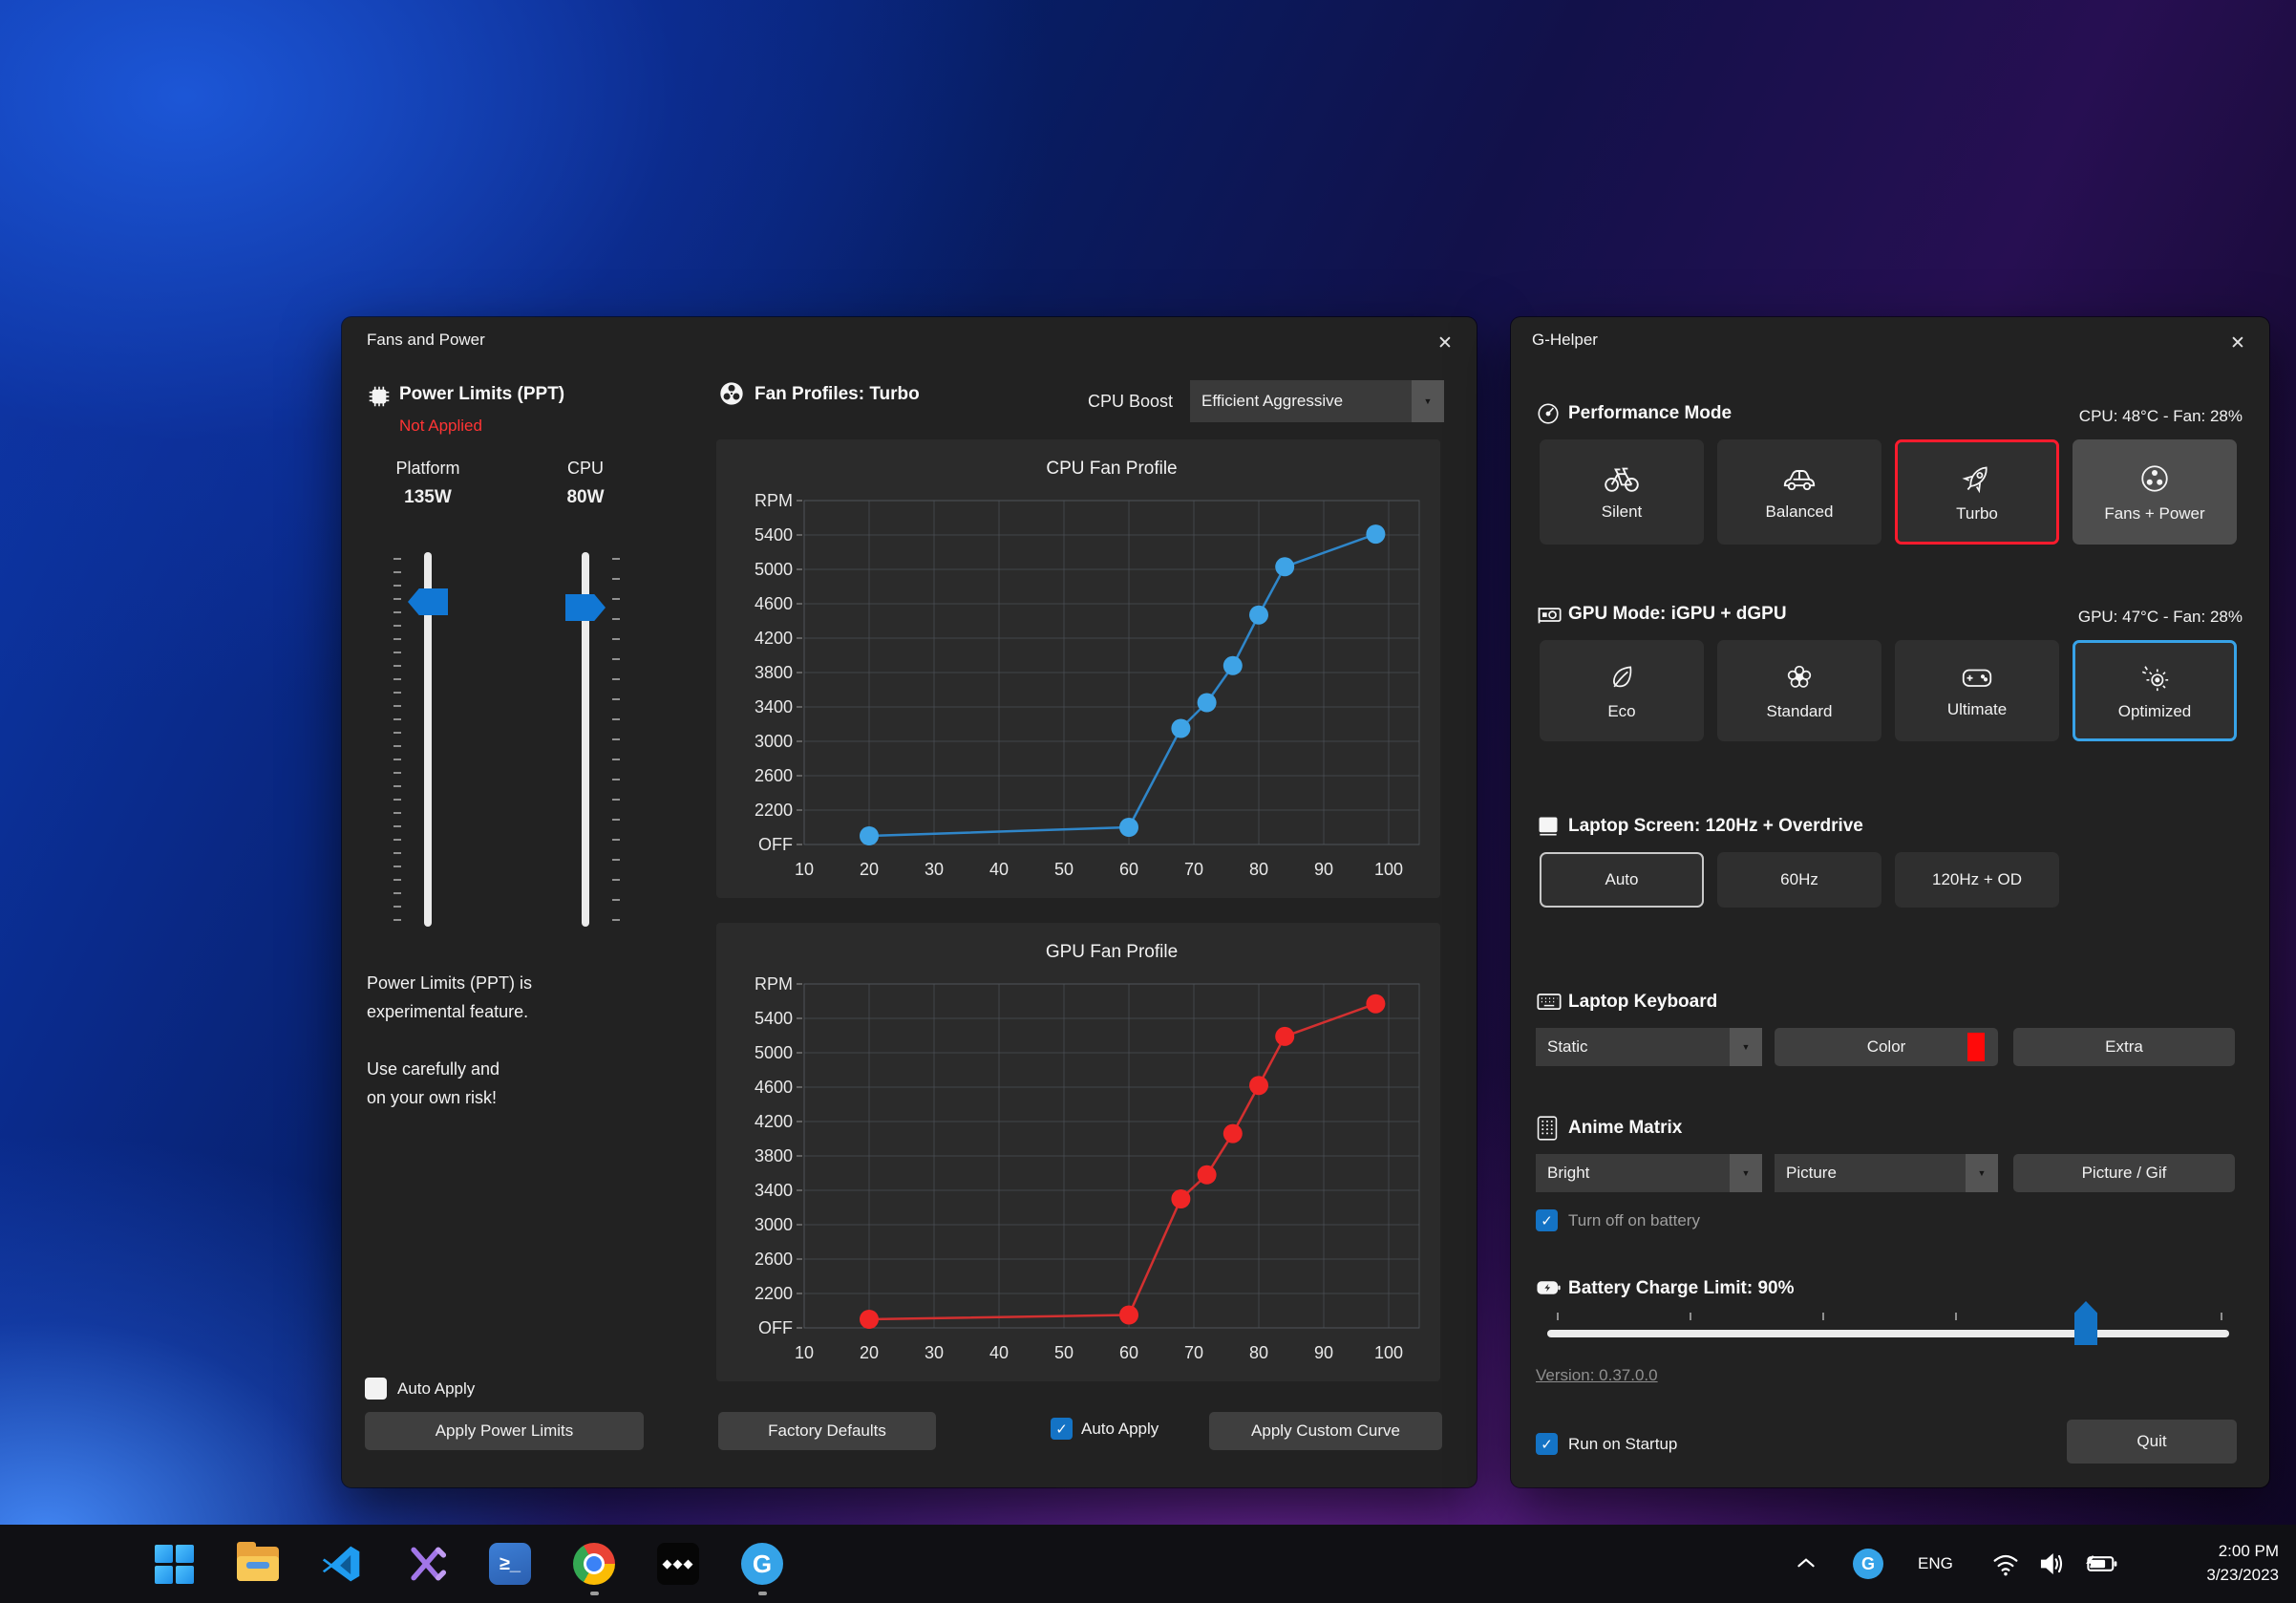 The image size is (2296, 1603). I want to click on wifi-button, so click(2005, 1564).